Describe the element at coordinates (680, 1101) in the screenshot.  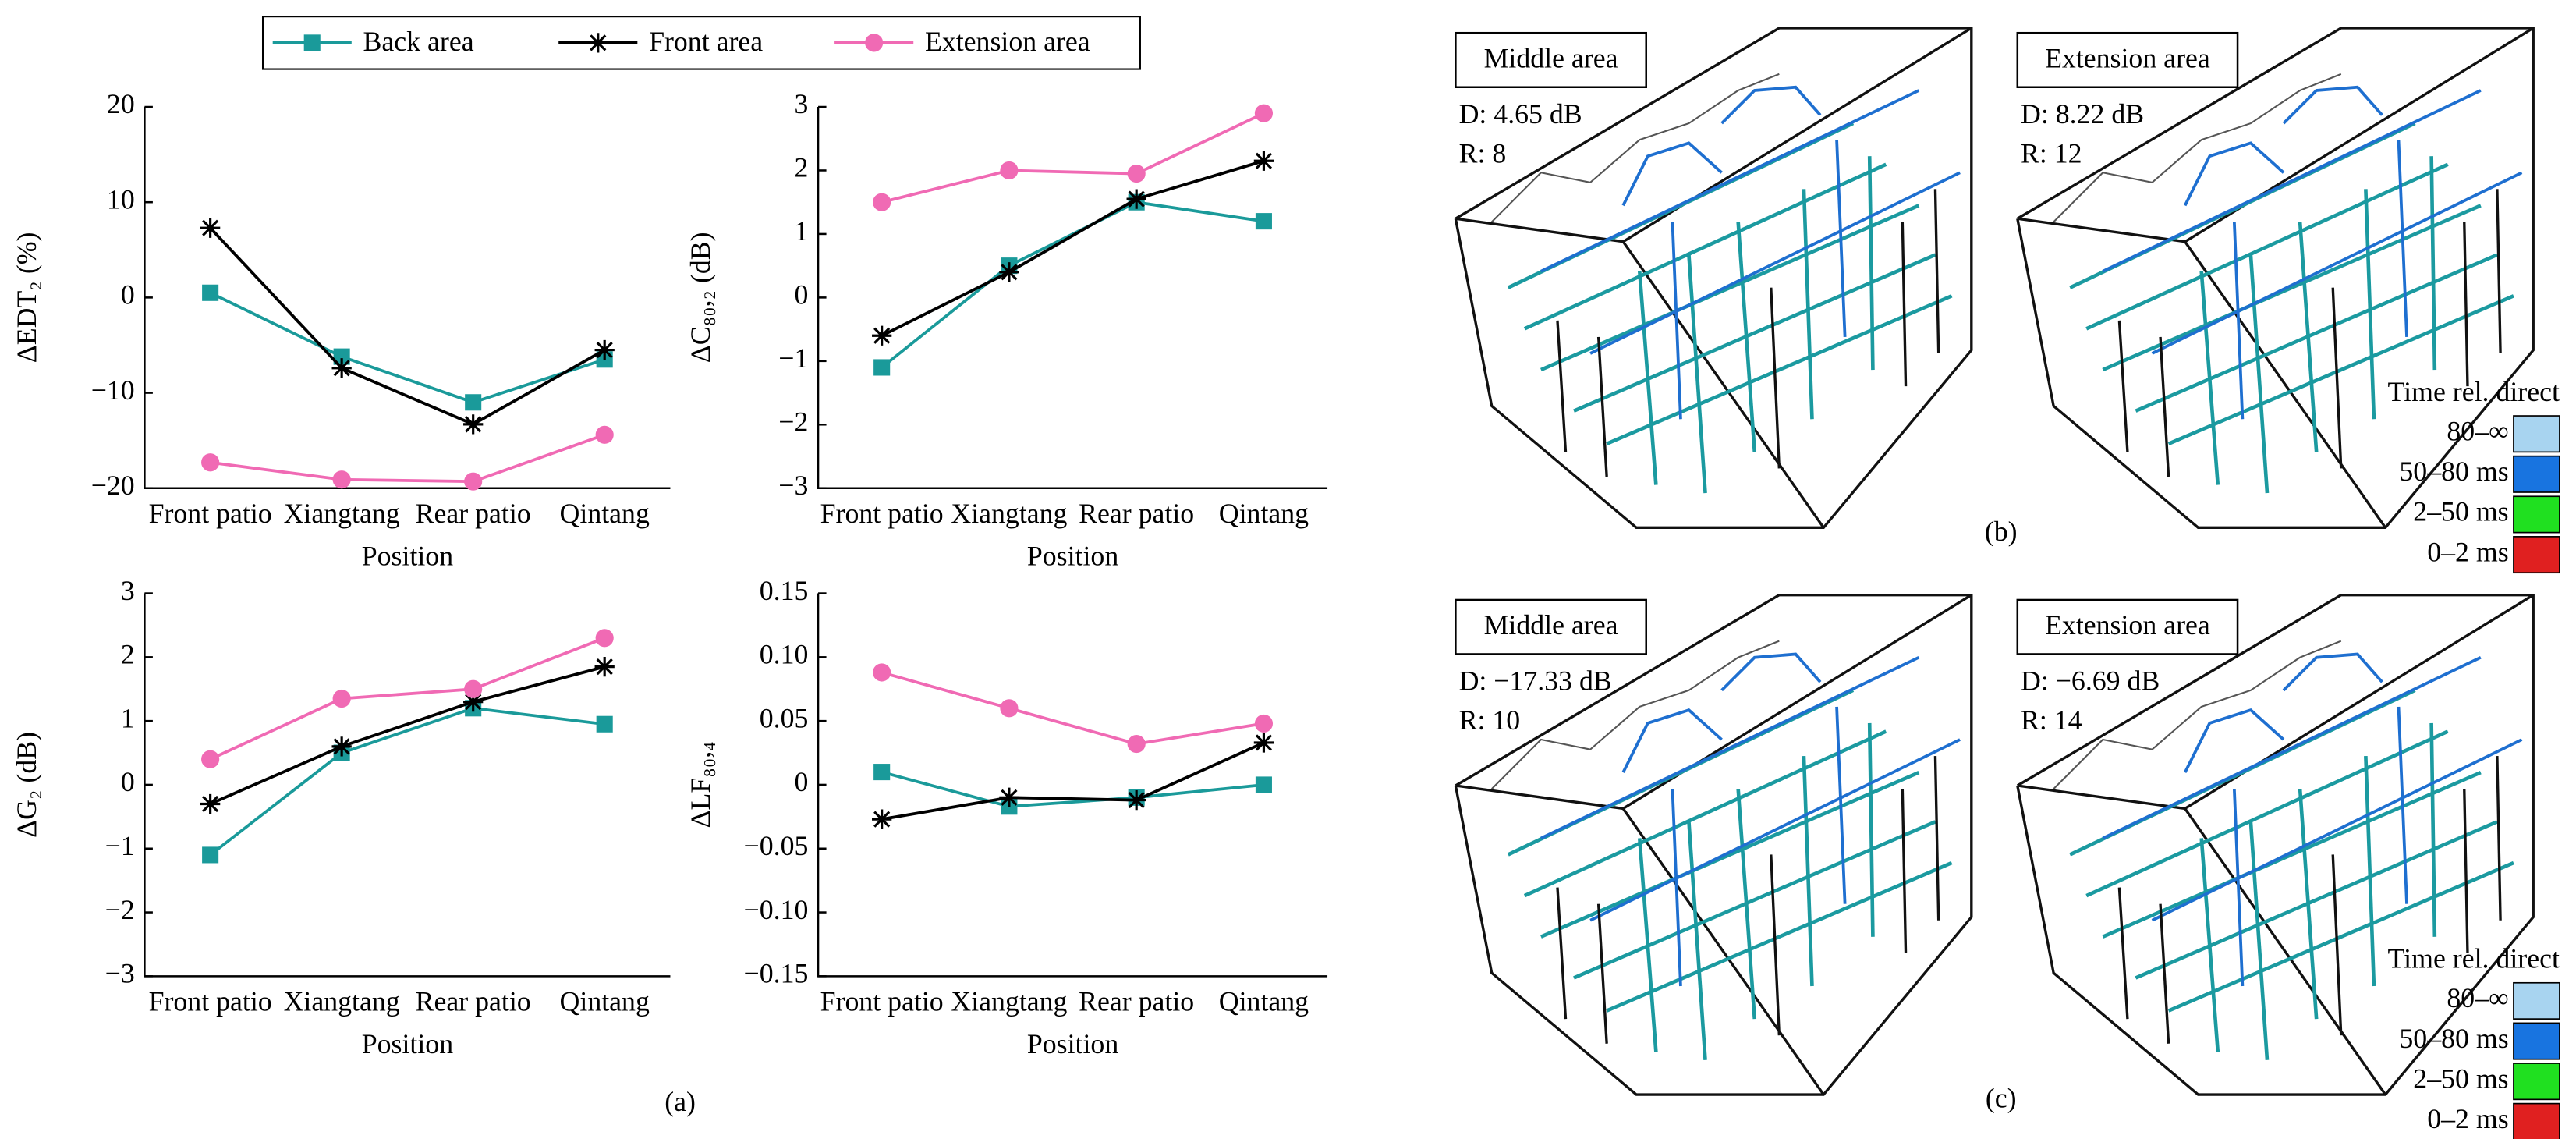
I see `panel-label: (a)` at that location.